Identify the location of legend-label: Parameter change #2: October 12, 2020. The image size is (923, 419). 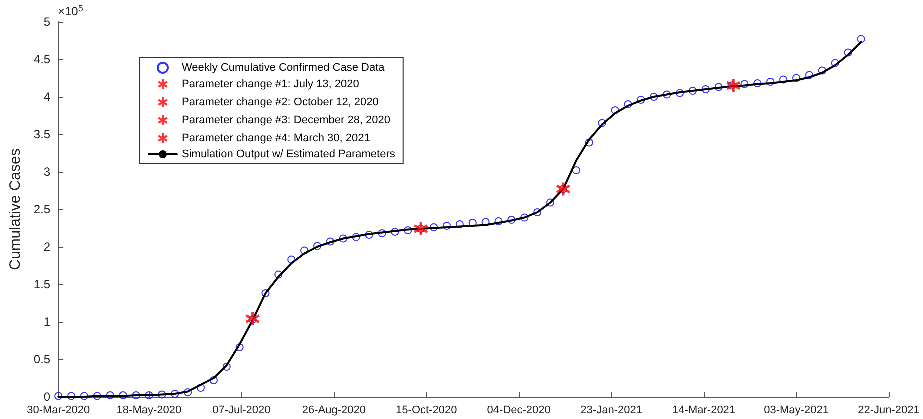
(280, 102).